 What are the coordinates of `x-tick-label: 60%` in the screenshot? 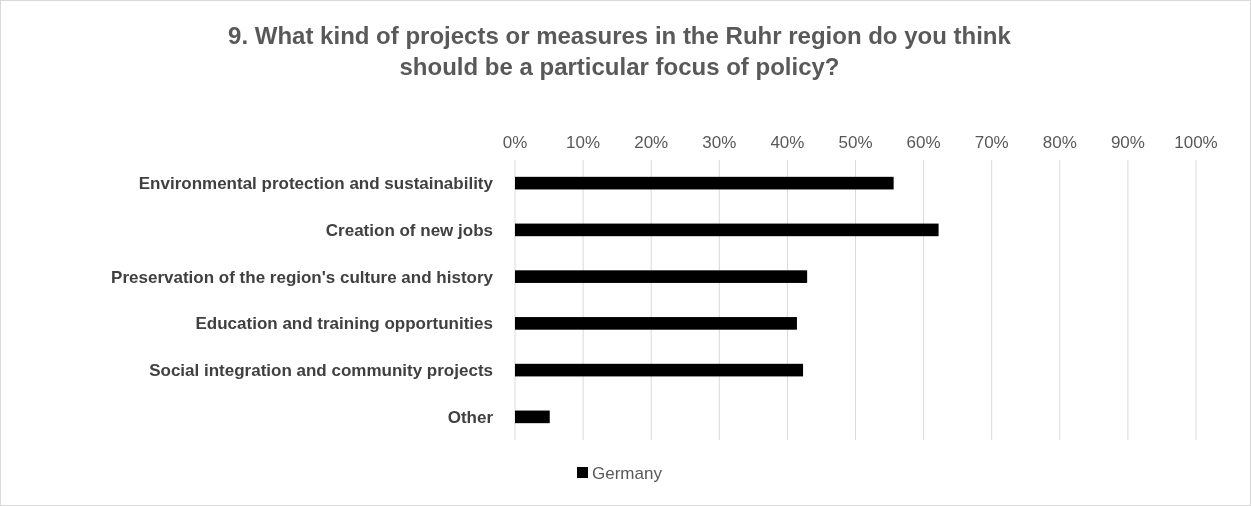 It's located at (923, 142).